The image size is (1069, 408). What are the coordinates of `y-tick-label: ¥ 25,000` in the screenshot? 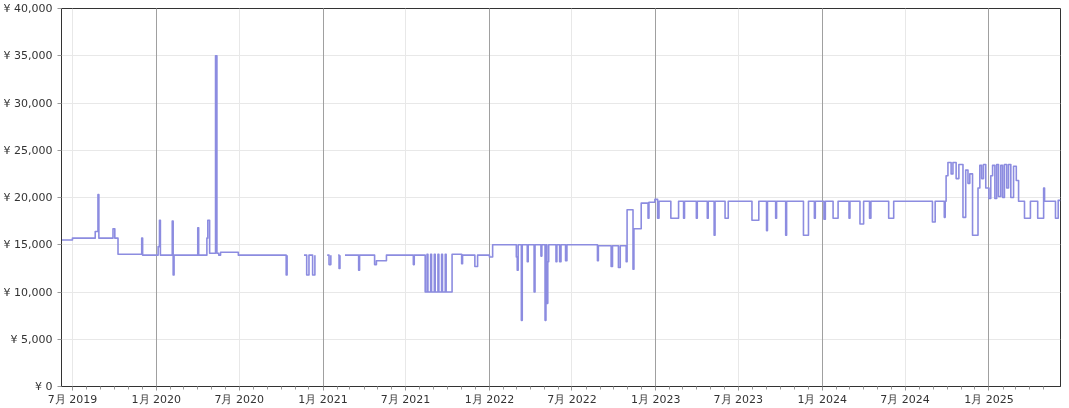 It's located at (28, 150).